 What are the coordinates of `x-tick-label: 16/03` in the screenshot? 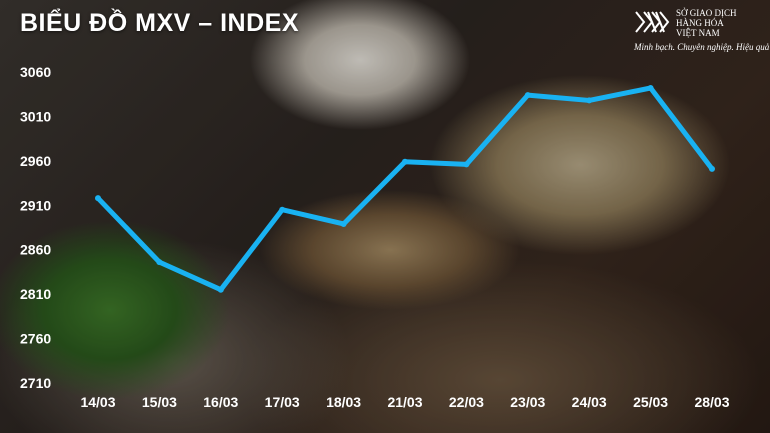 It's located at (220, 402).